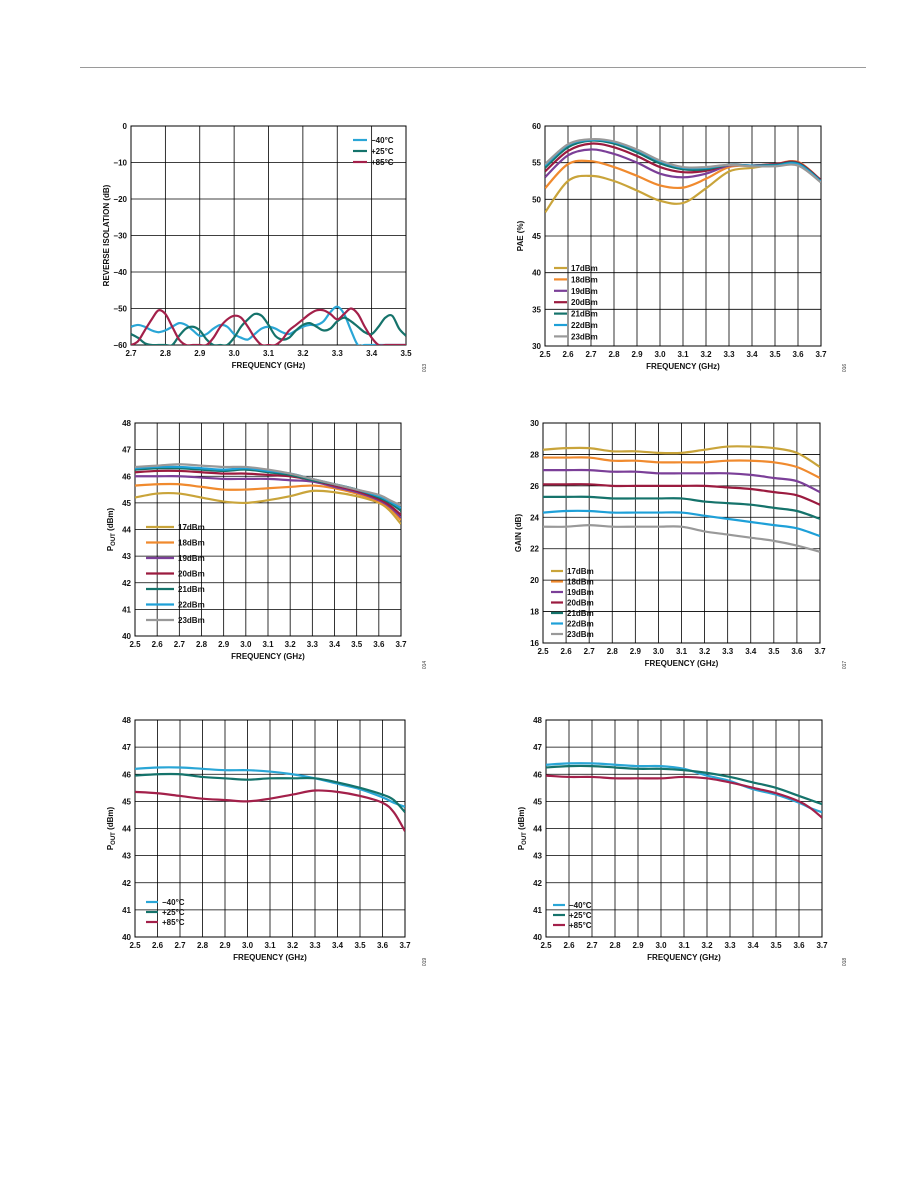 The height and width of the screenshot is (1188, 918). What do you see at coordinates (383, 945) in the screenshot?
I see `x-tick-label: 3.6` at bounding box center [383, 945].